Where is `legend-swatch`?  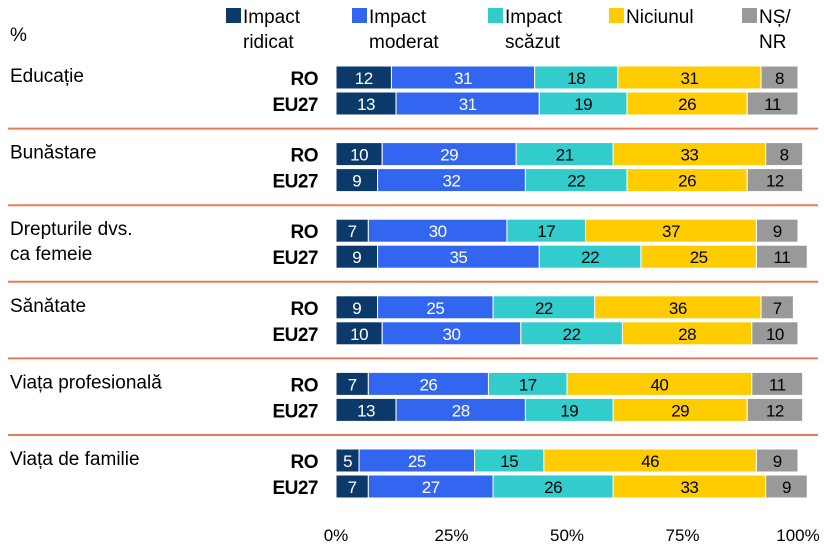
legend-swatch is located at coordinates (616, 15).